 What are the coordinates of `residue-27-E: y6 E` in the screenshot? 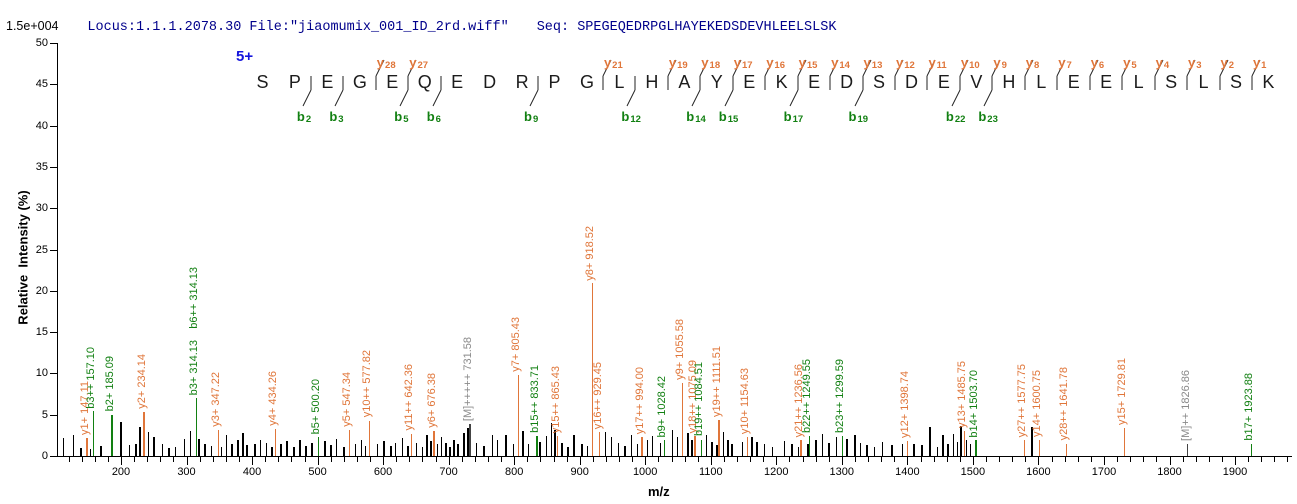 It's located at (1106, 75).